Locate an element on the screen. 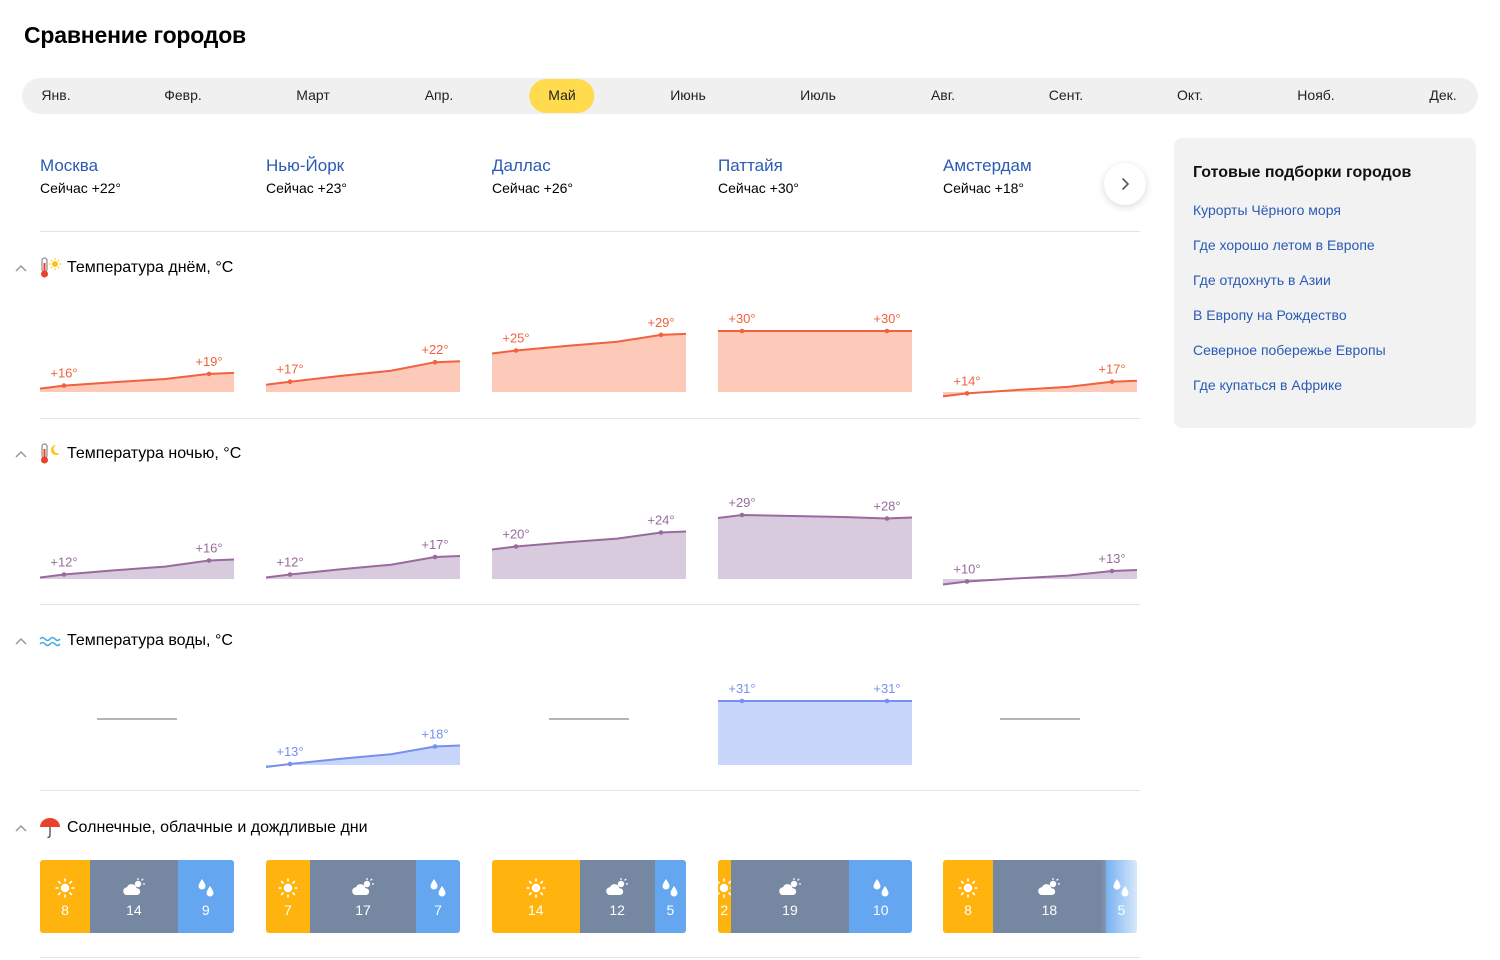 This screenshot has height=960, width=1500. weather-days-bar: 8 14 9 is located at coordinates (137, 896).